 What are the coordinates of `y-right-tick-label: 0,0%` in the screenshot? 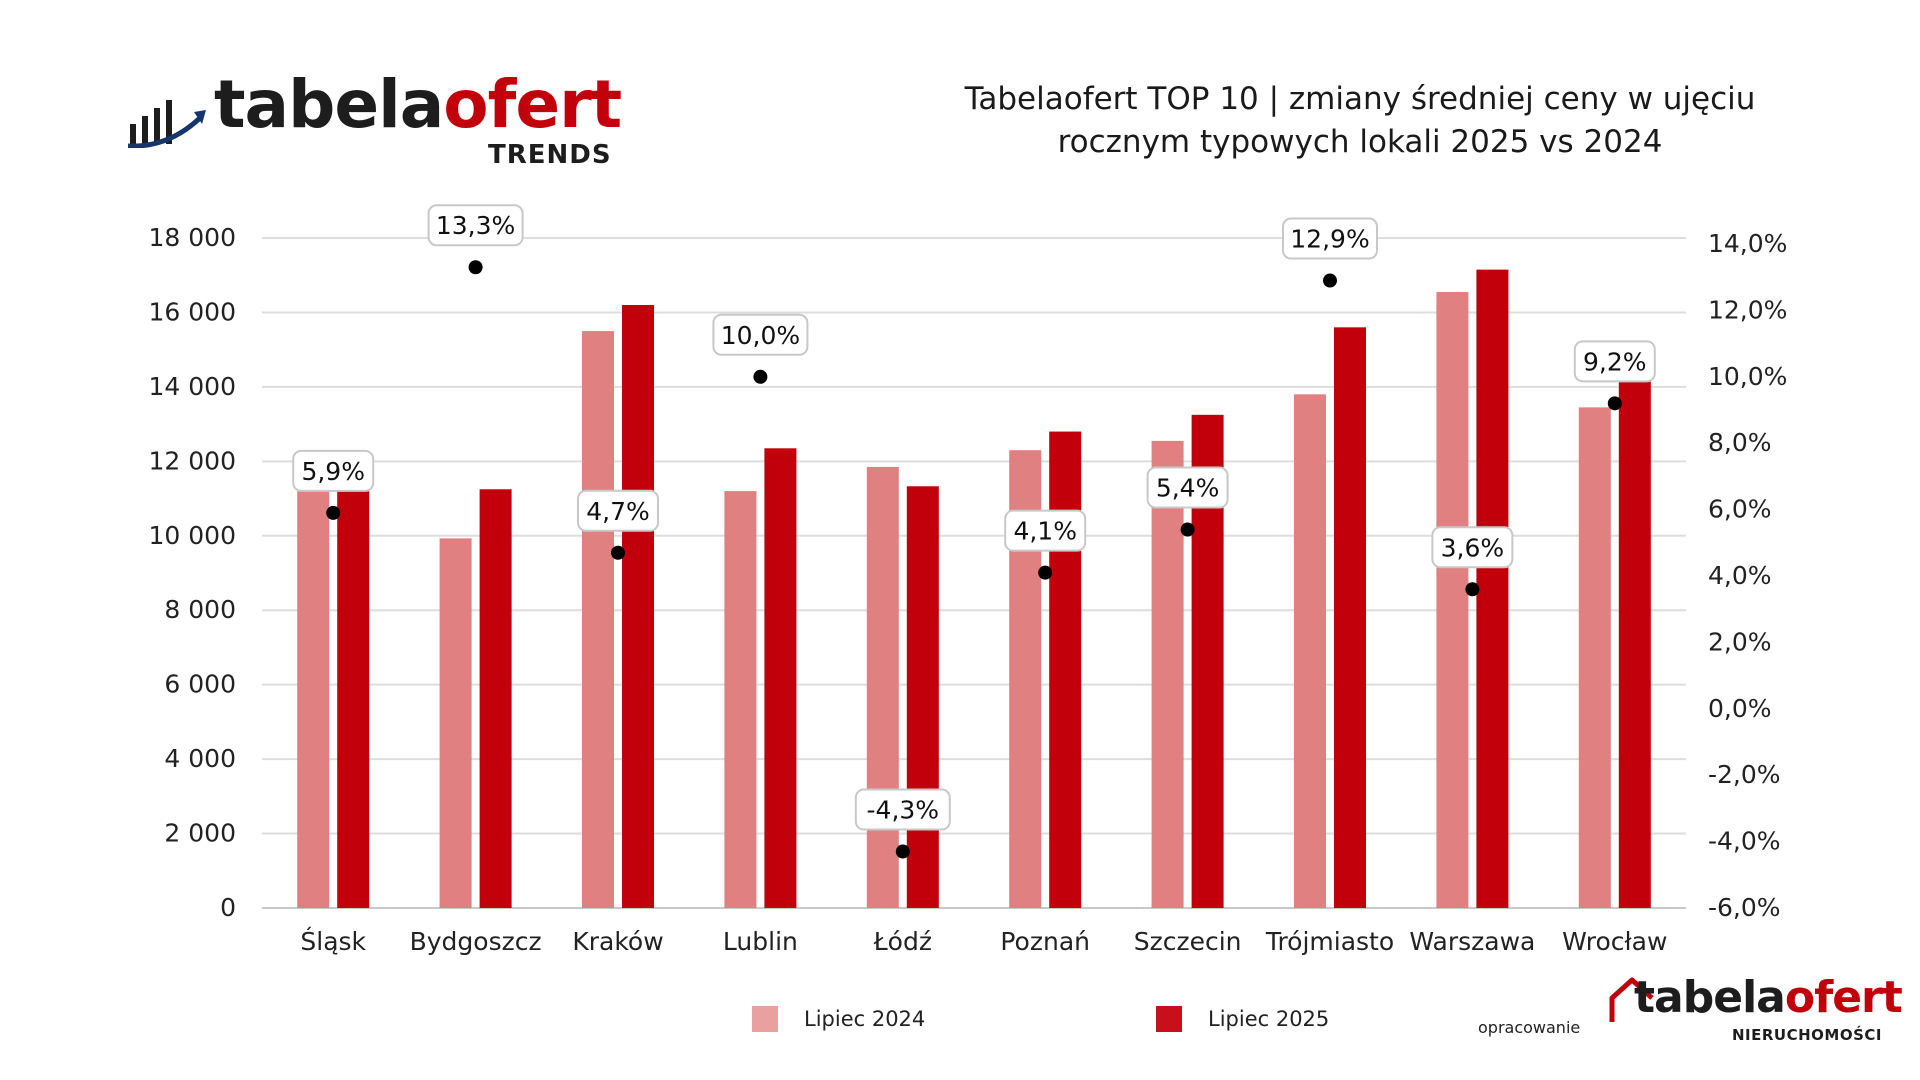 It's located at (1740, 708).